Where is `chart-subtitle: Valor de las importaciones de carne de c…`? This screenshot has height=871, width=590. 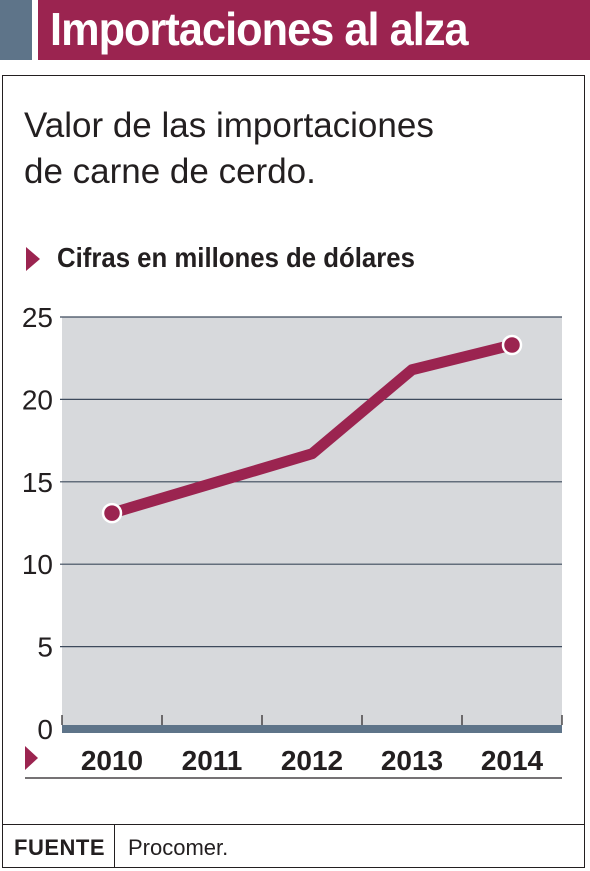 chart-subtitle: Valor de las importaciones de carne de c… is located at coordinates (284, 149).